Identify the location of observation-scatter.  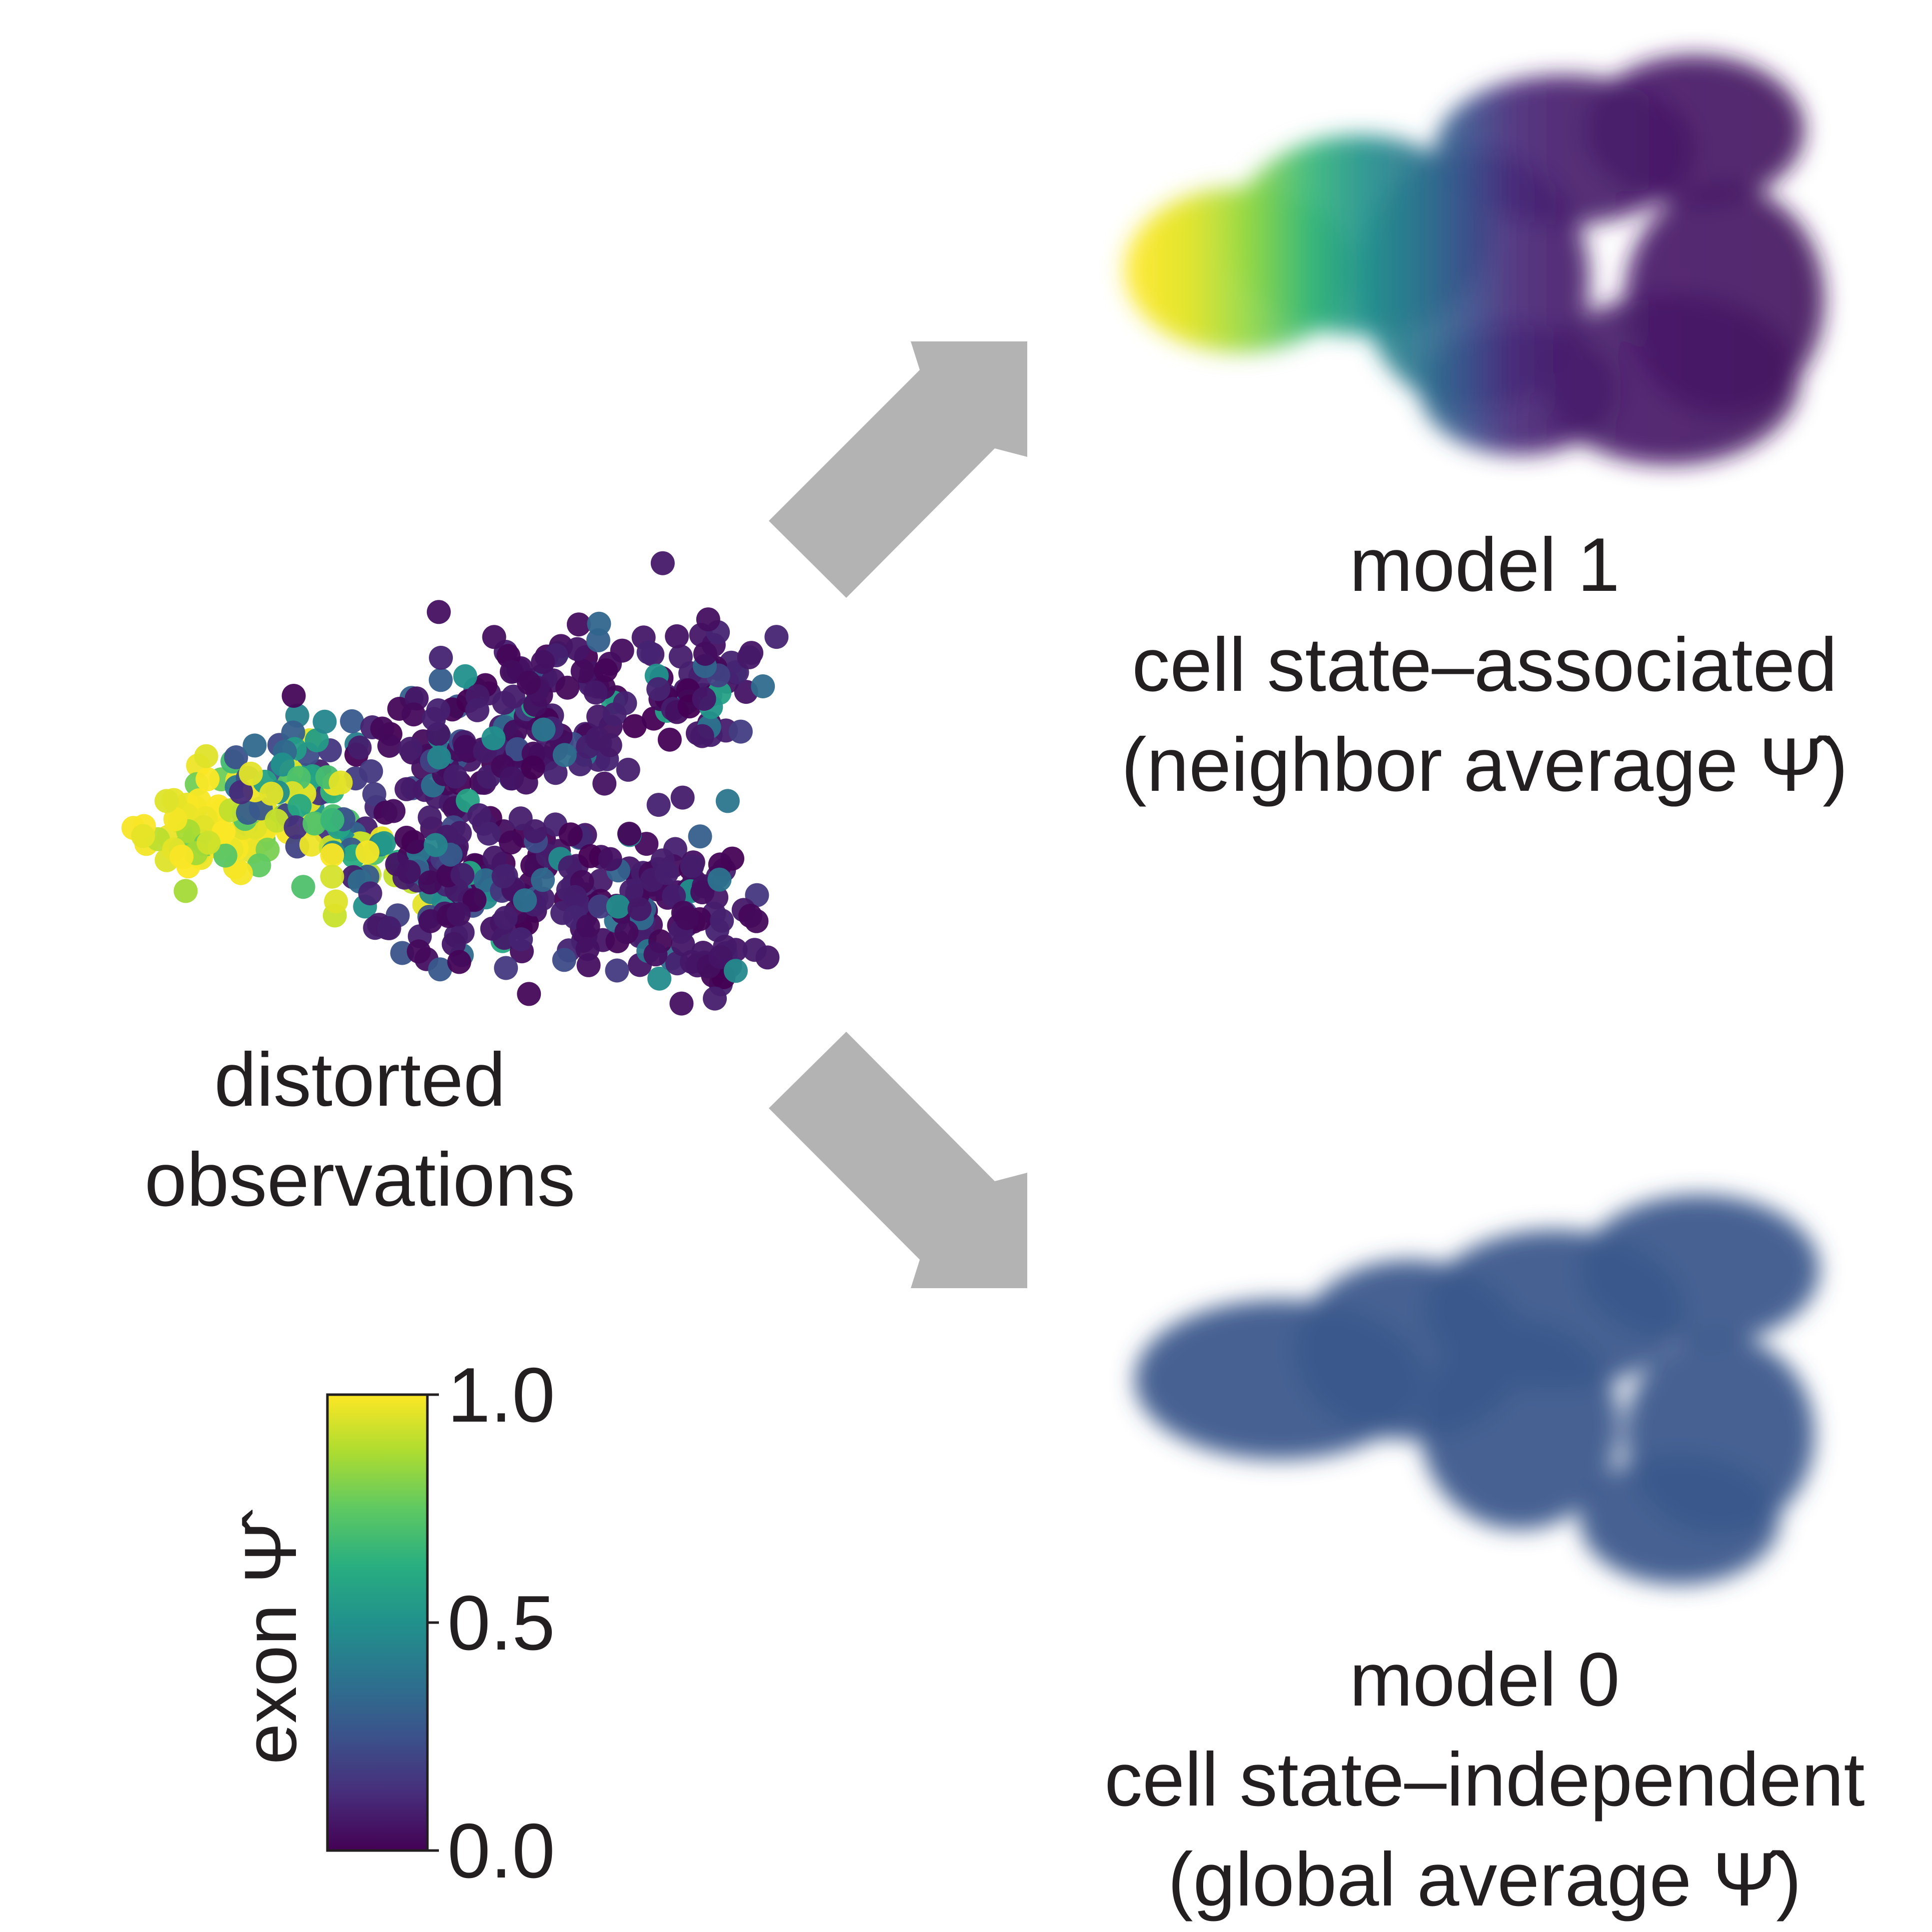
(455, 783).